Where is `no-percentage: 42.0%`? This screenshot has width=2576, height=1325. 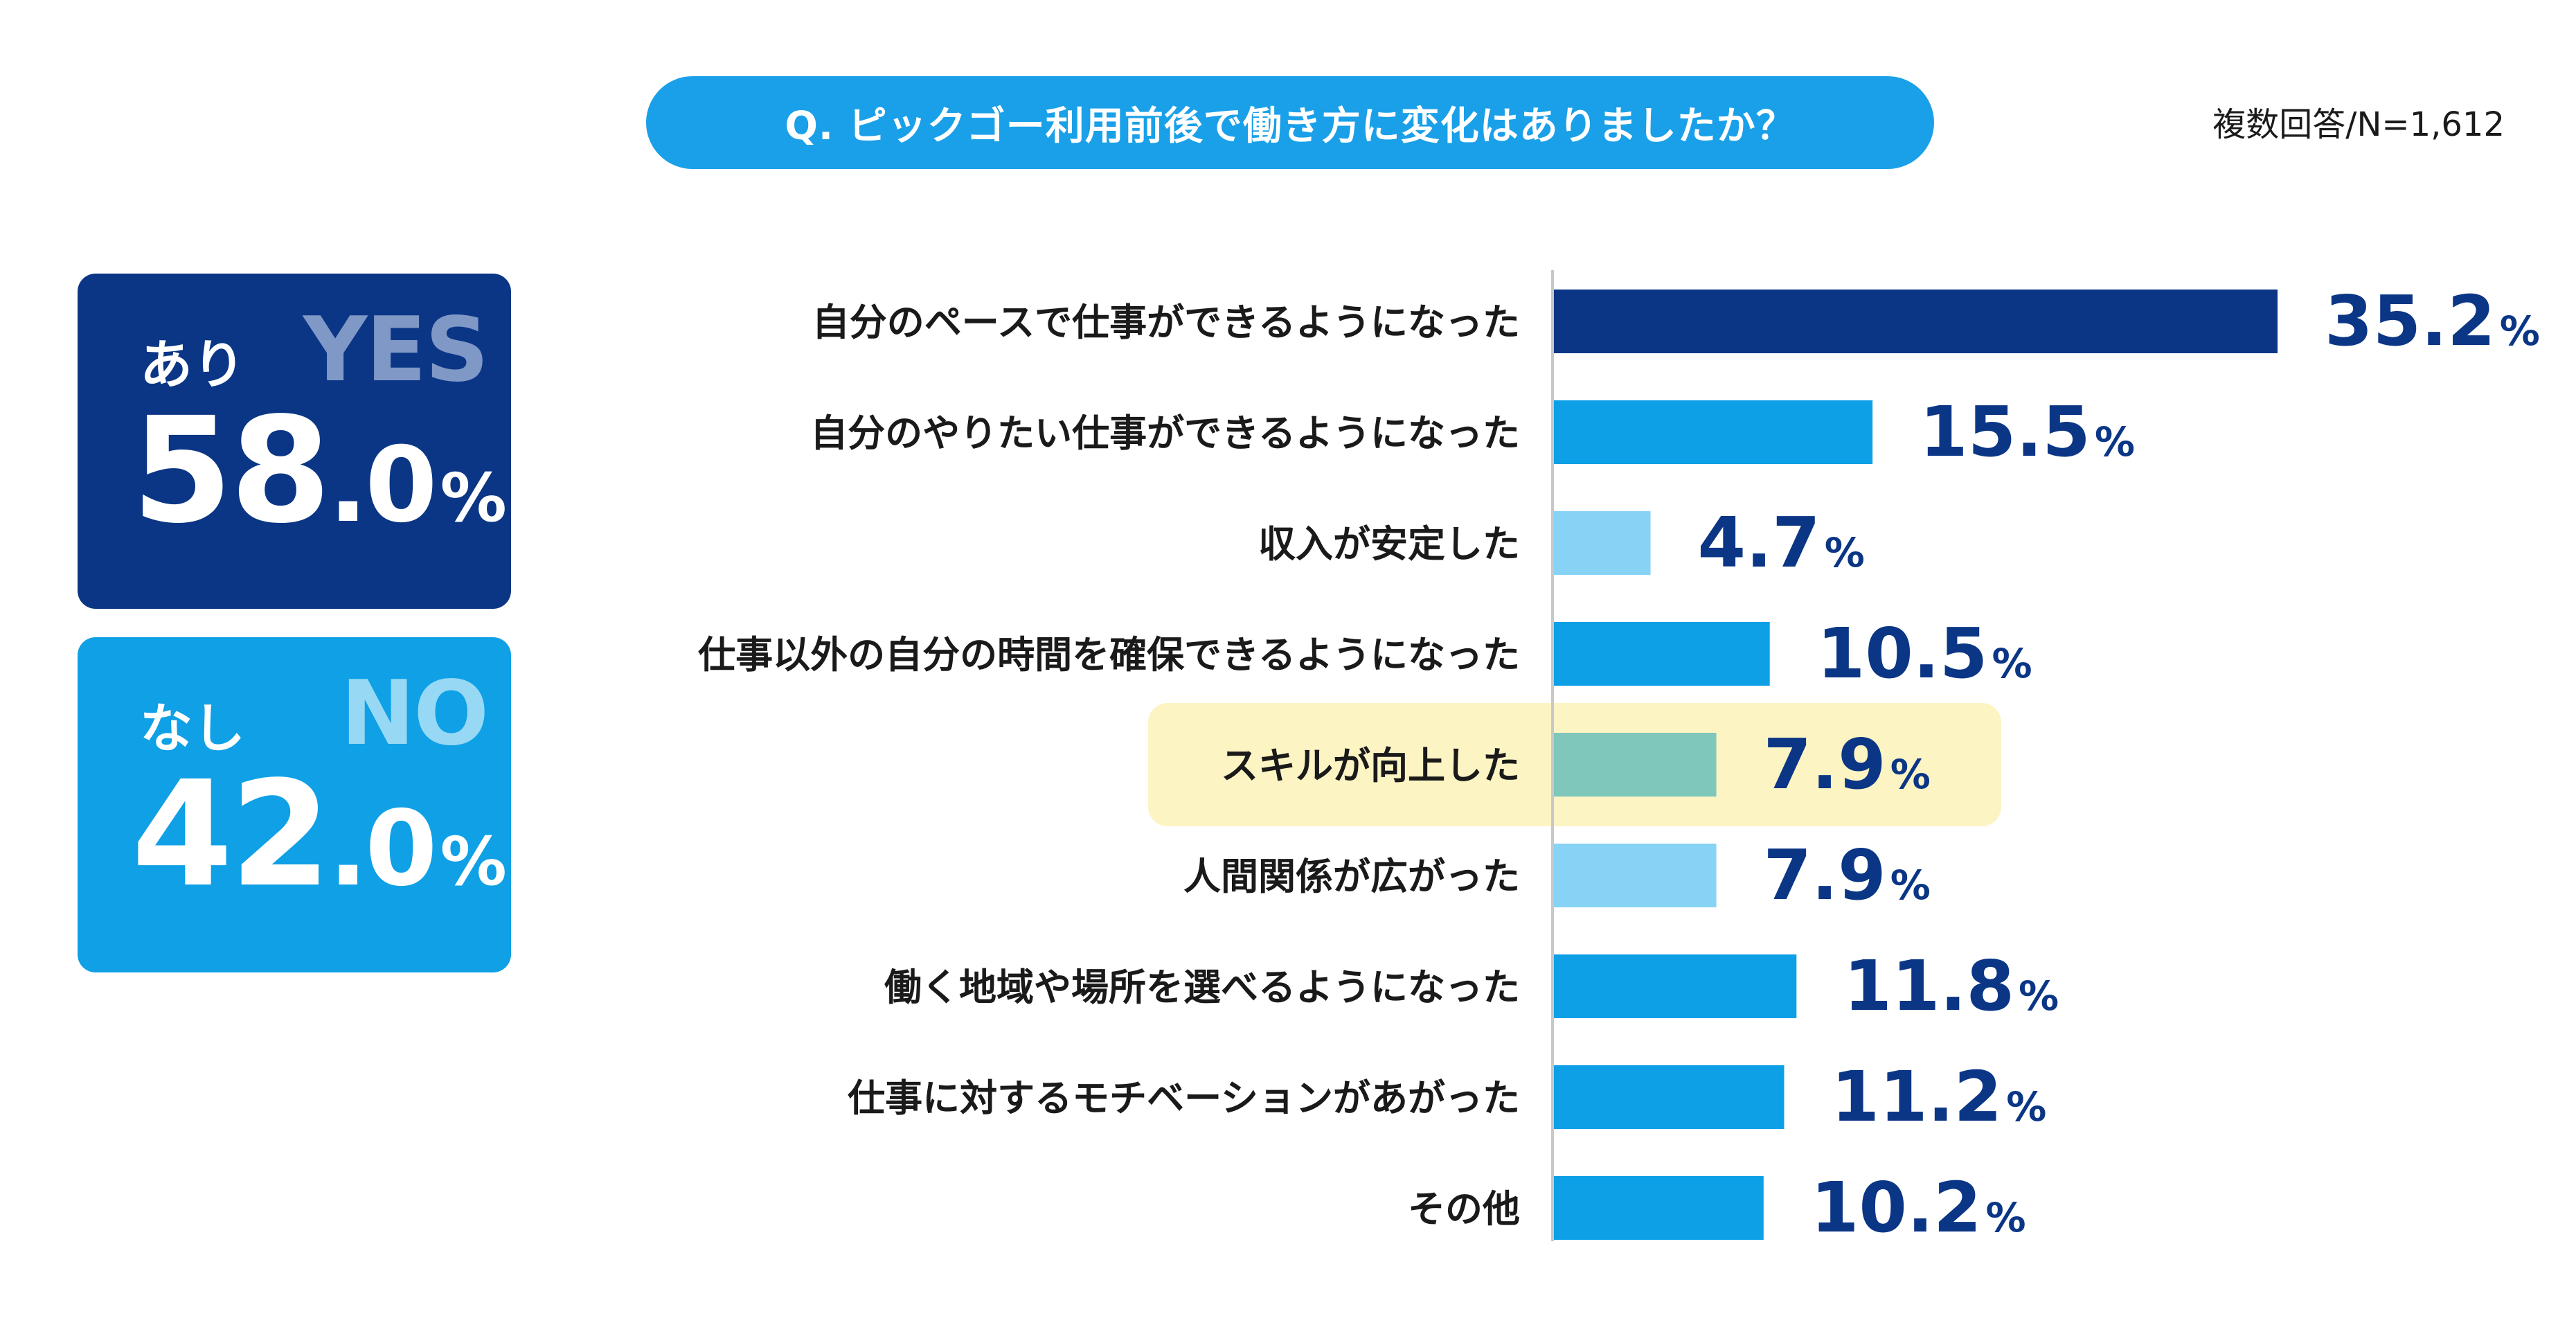 no-percentage: 42.0% is located at coordinates (319, 835).